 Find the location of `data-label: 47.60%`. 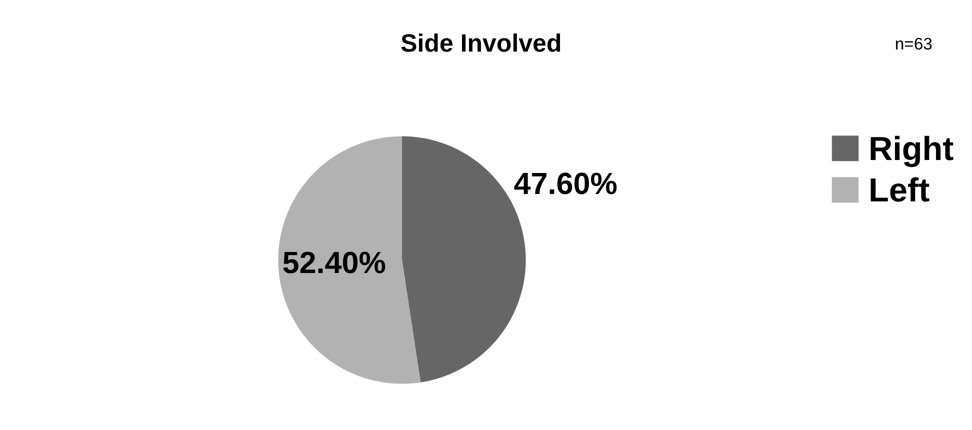

data-label: 47.60% is located at coordinates (565, 183).